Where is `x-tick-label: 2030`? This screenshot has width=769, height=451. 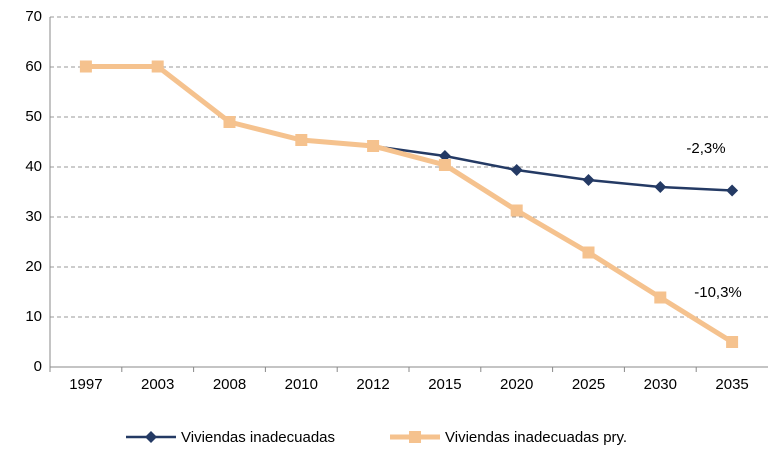 x-tick-label: 2030 is located at coordinates (660, 384).